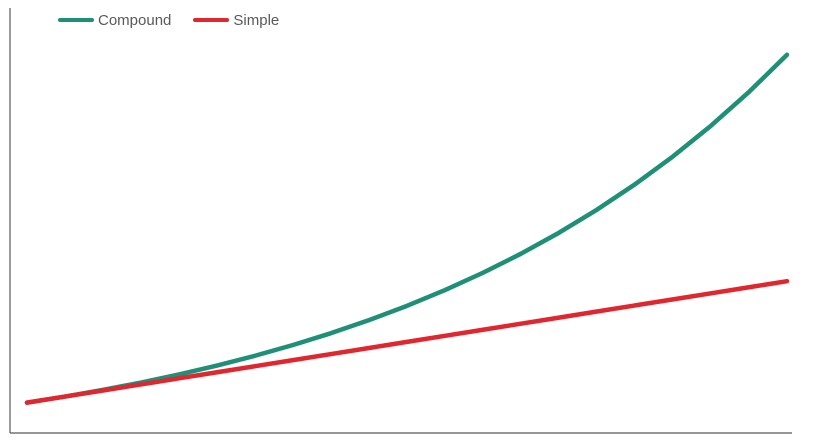 The image size is (815, 446). What do you see at coordinates (211, 20) in the screenshot?
I see `legend-swatch-simple` at bounding box center [211, 20].